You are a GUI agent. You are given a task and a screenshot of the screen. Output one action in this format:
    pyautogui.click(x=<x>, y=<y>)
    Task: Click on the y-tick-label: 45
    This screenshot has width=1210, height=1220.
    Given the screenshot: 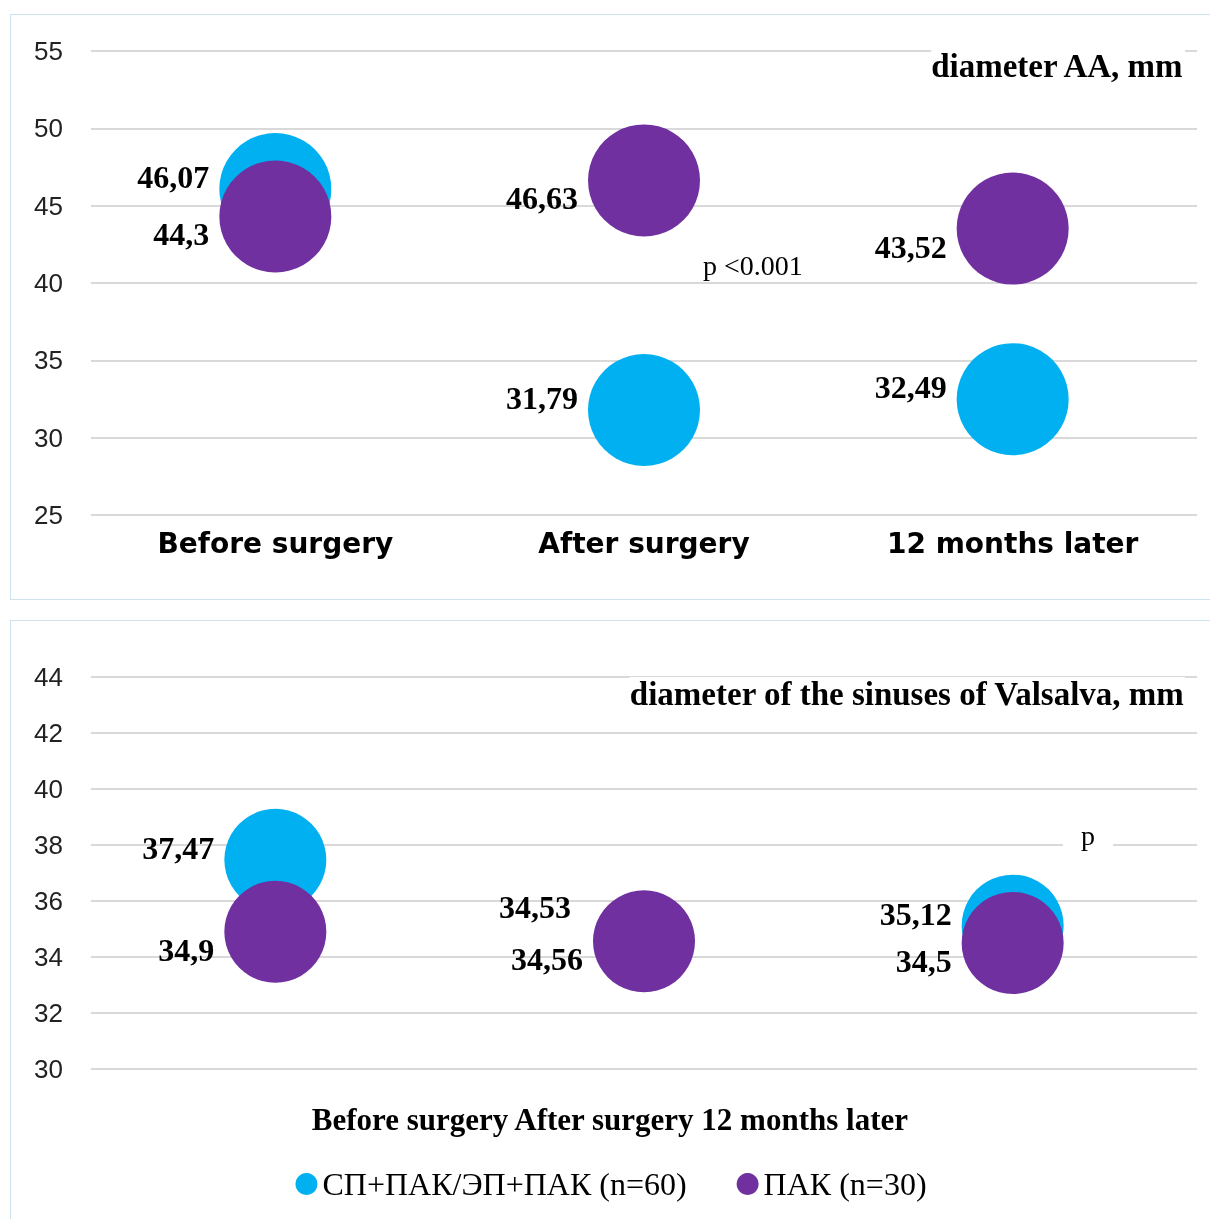 What is the action you would take?
    pyautogui.click(x=48, y=205)
    